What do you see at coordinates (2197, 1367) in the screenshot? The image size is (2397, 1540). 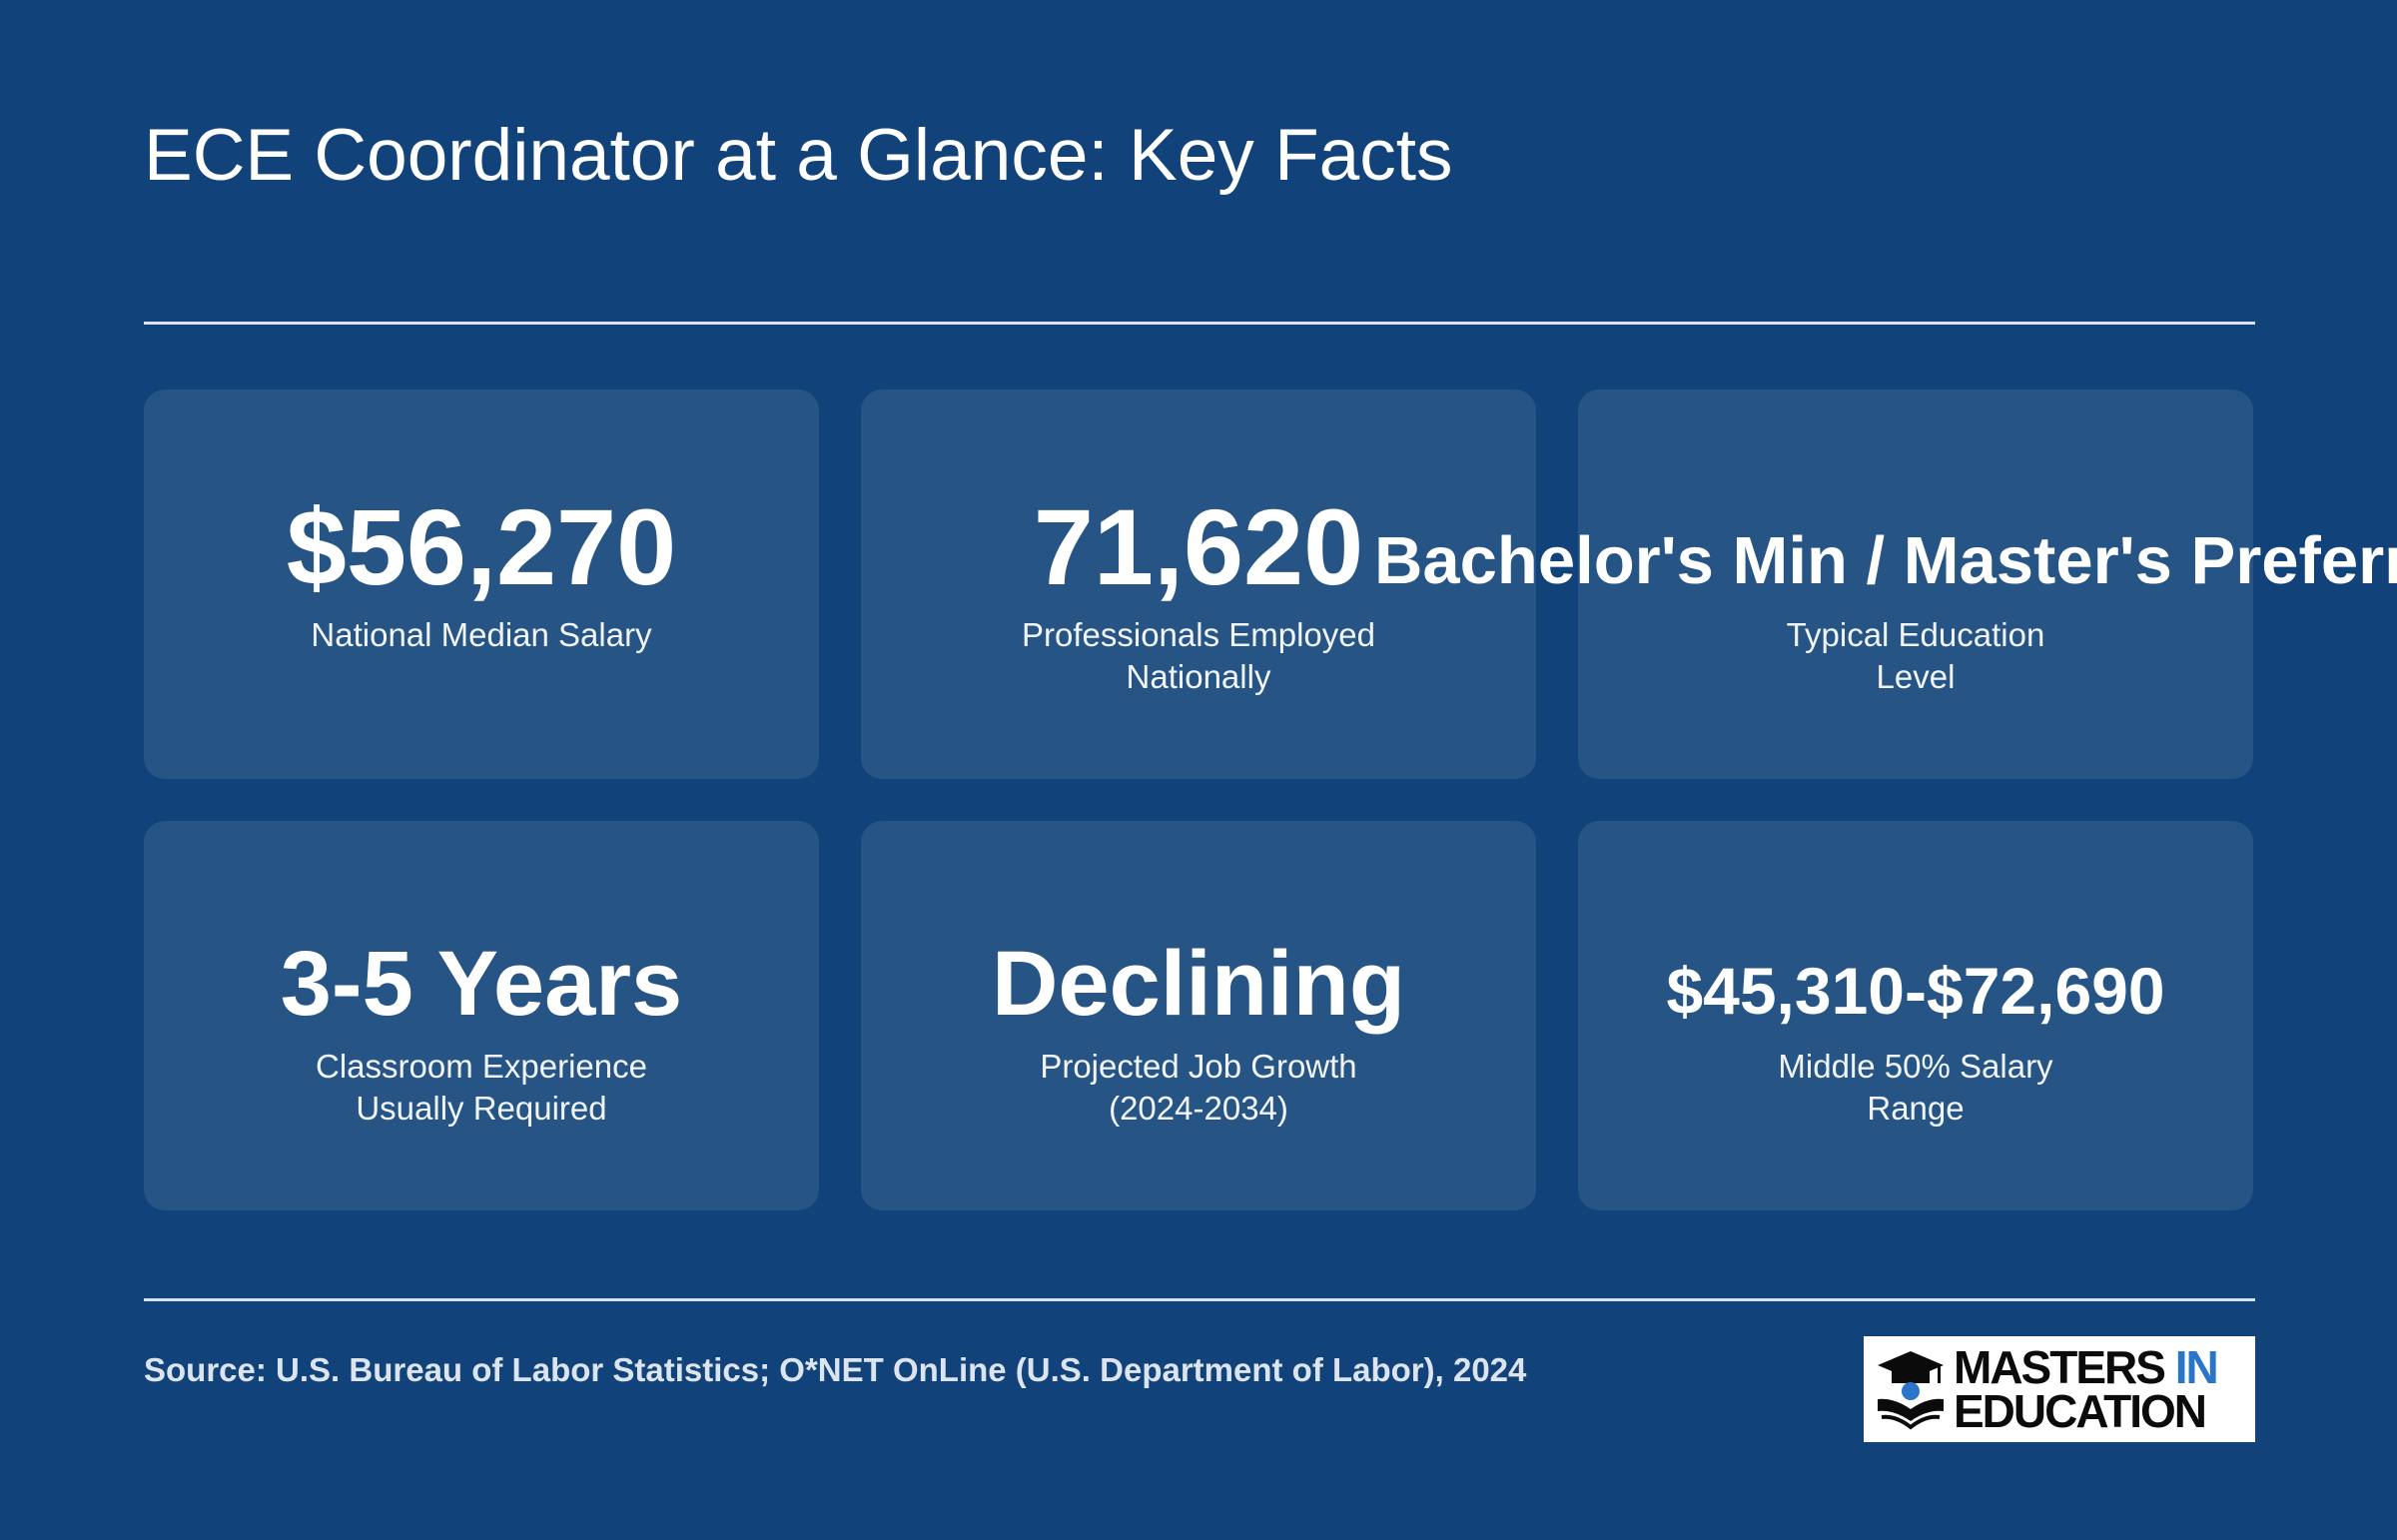 I see `logo-word-in: IN` at bounding box center [2197, 1367].